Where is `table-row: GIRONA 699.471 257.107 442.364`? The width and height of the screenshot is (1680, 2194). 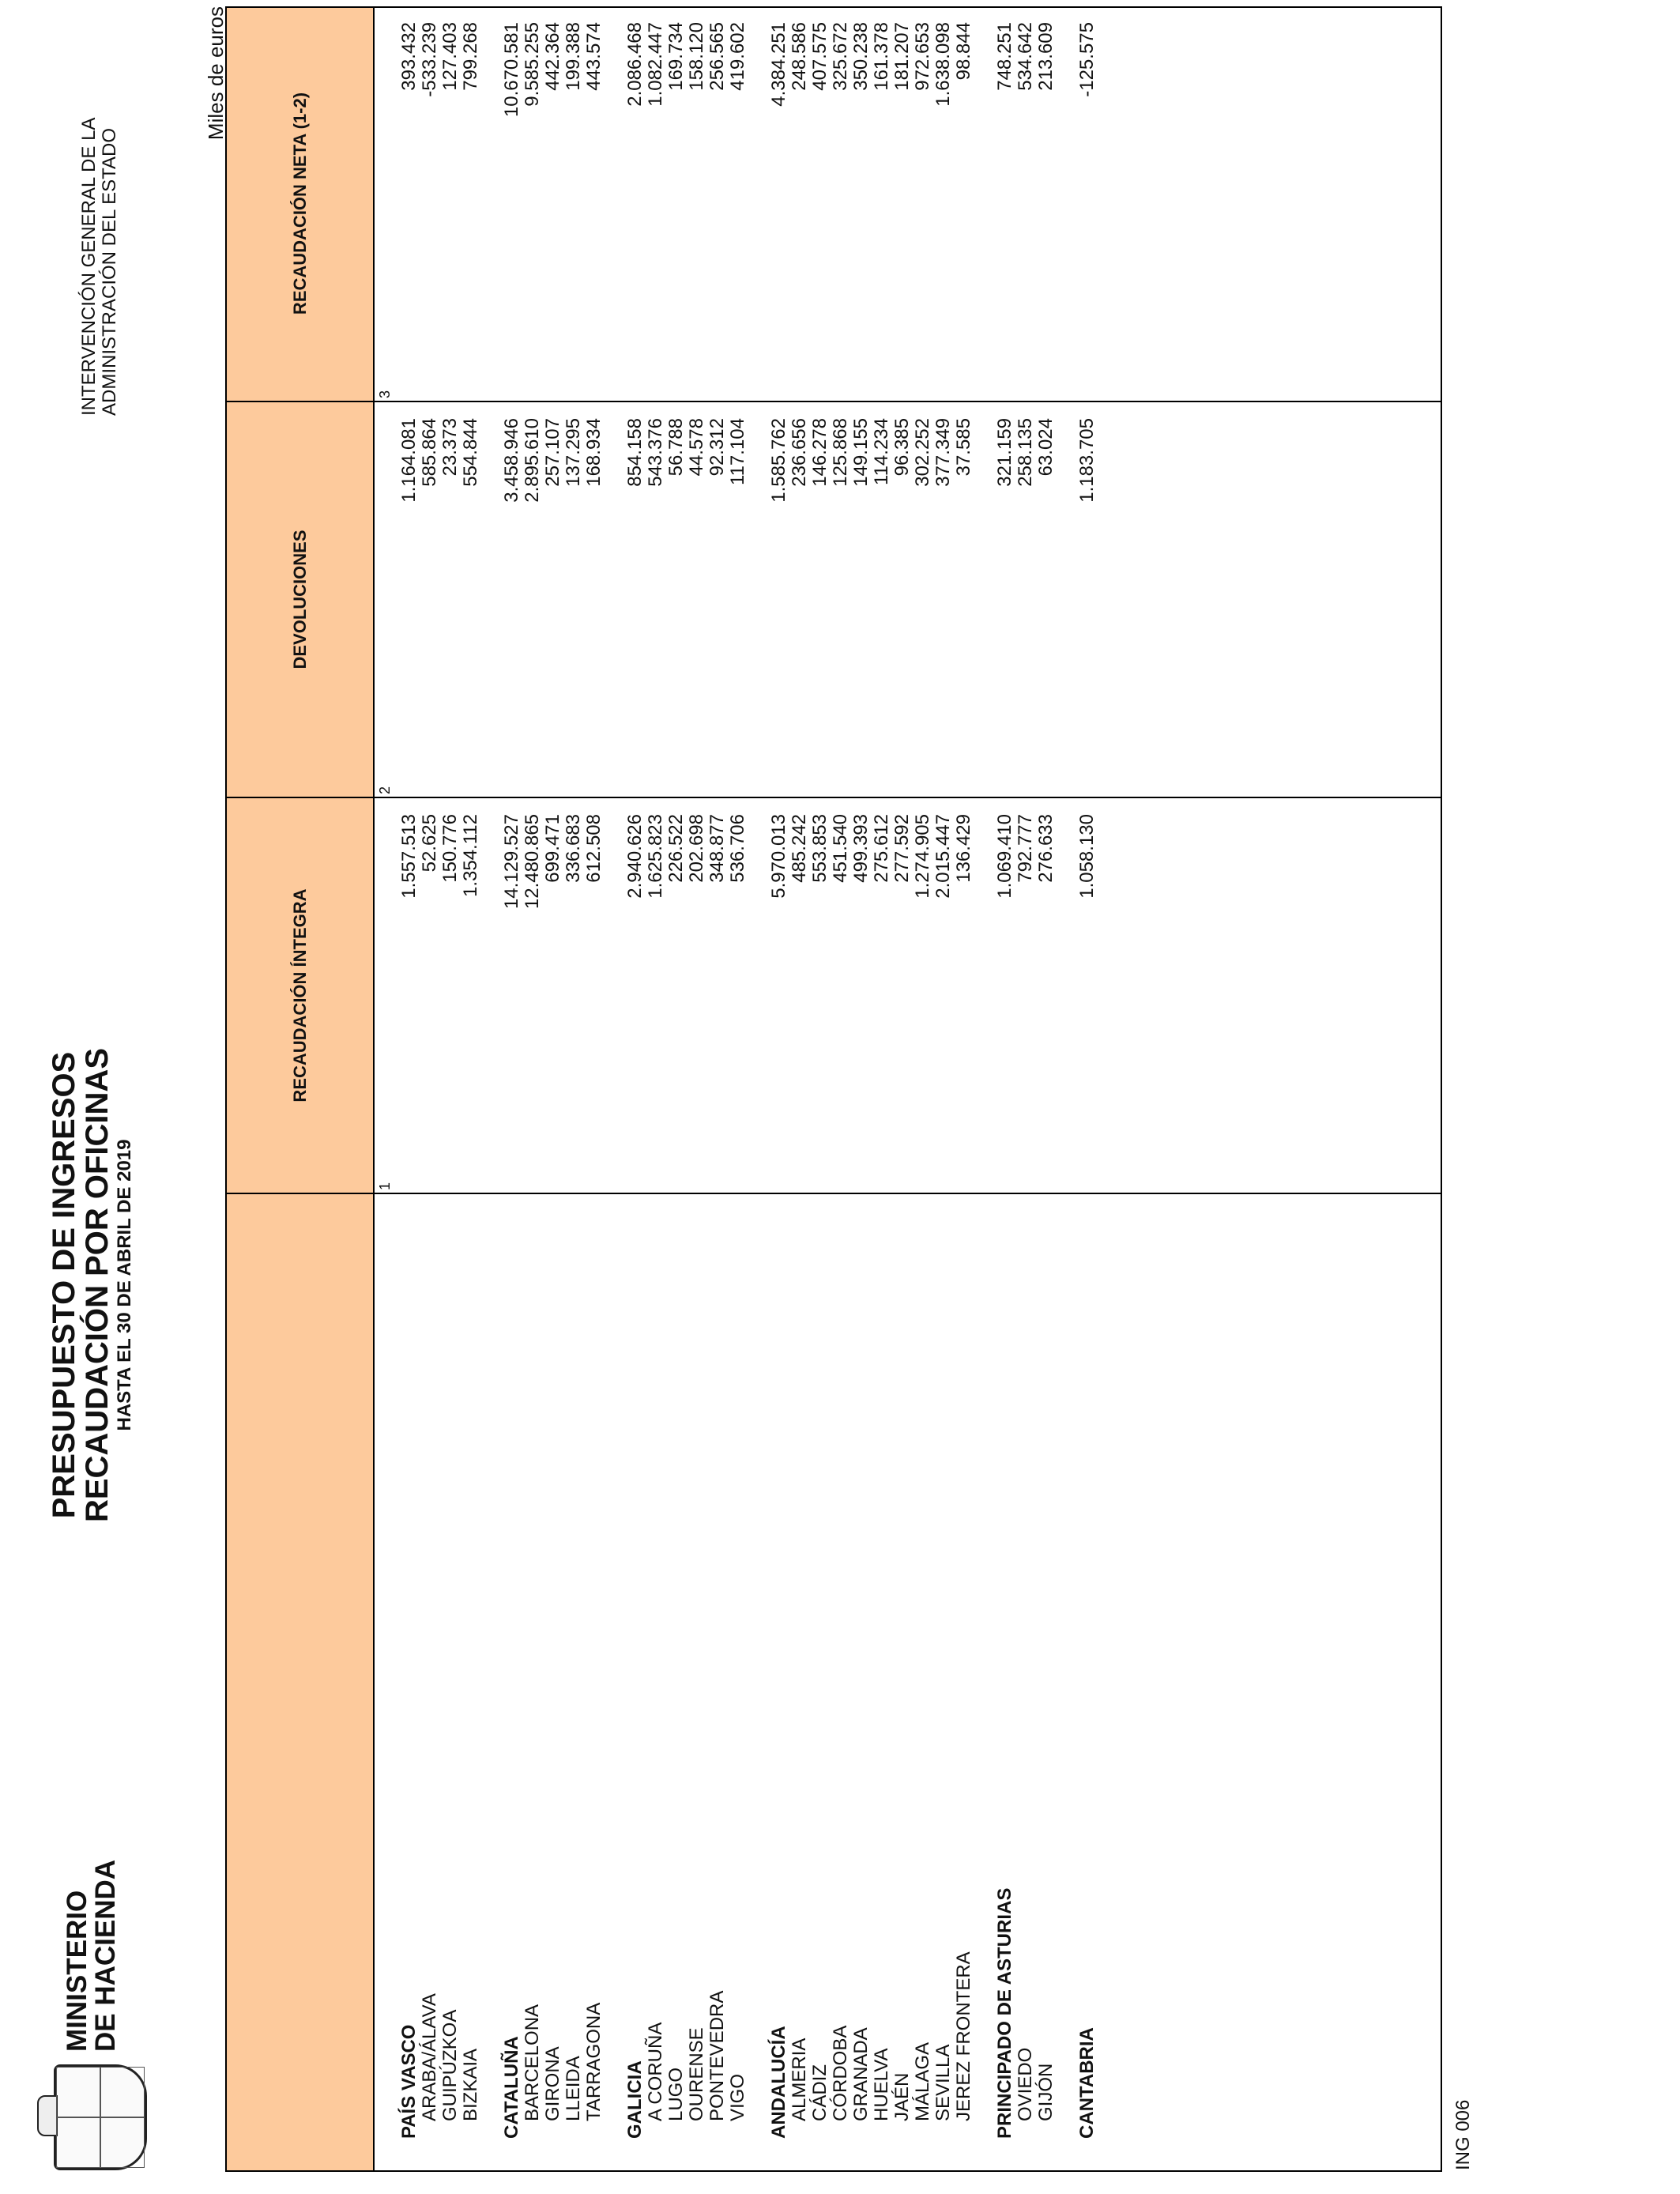 table-row: GIRONA 699.471 257.107 442.364 is located at coordinates (552, 1089).